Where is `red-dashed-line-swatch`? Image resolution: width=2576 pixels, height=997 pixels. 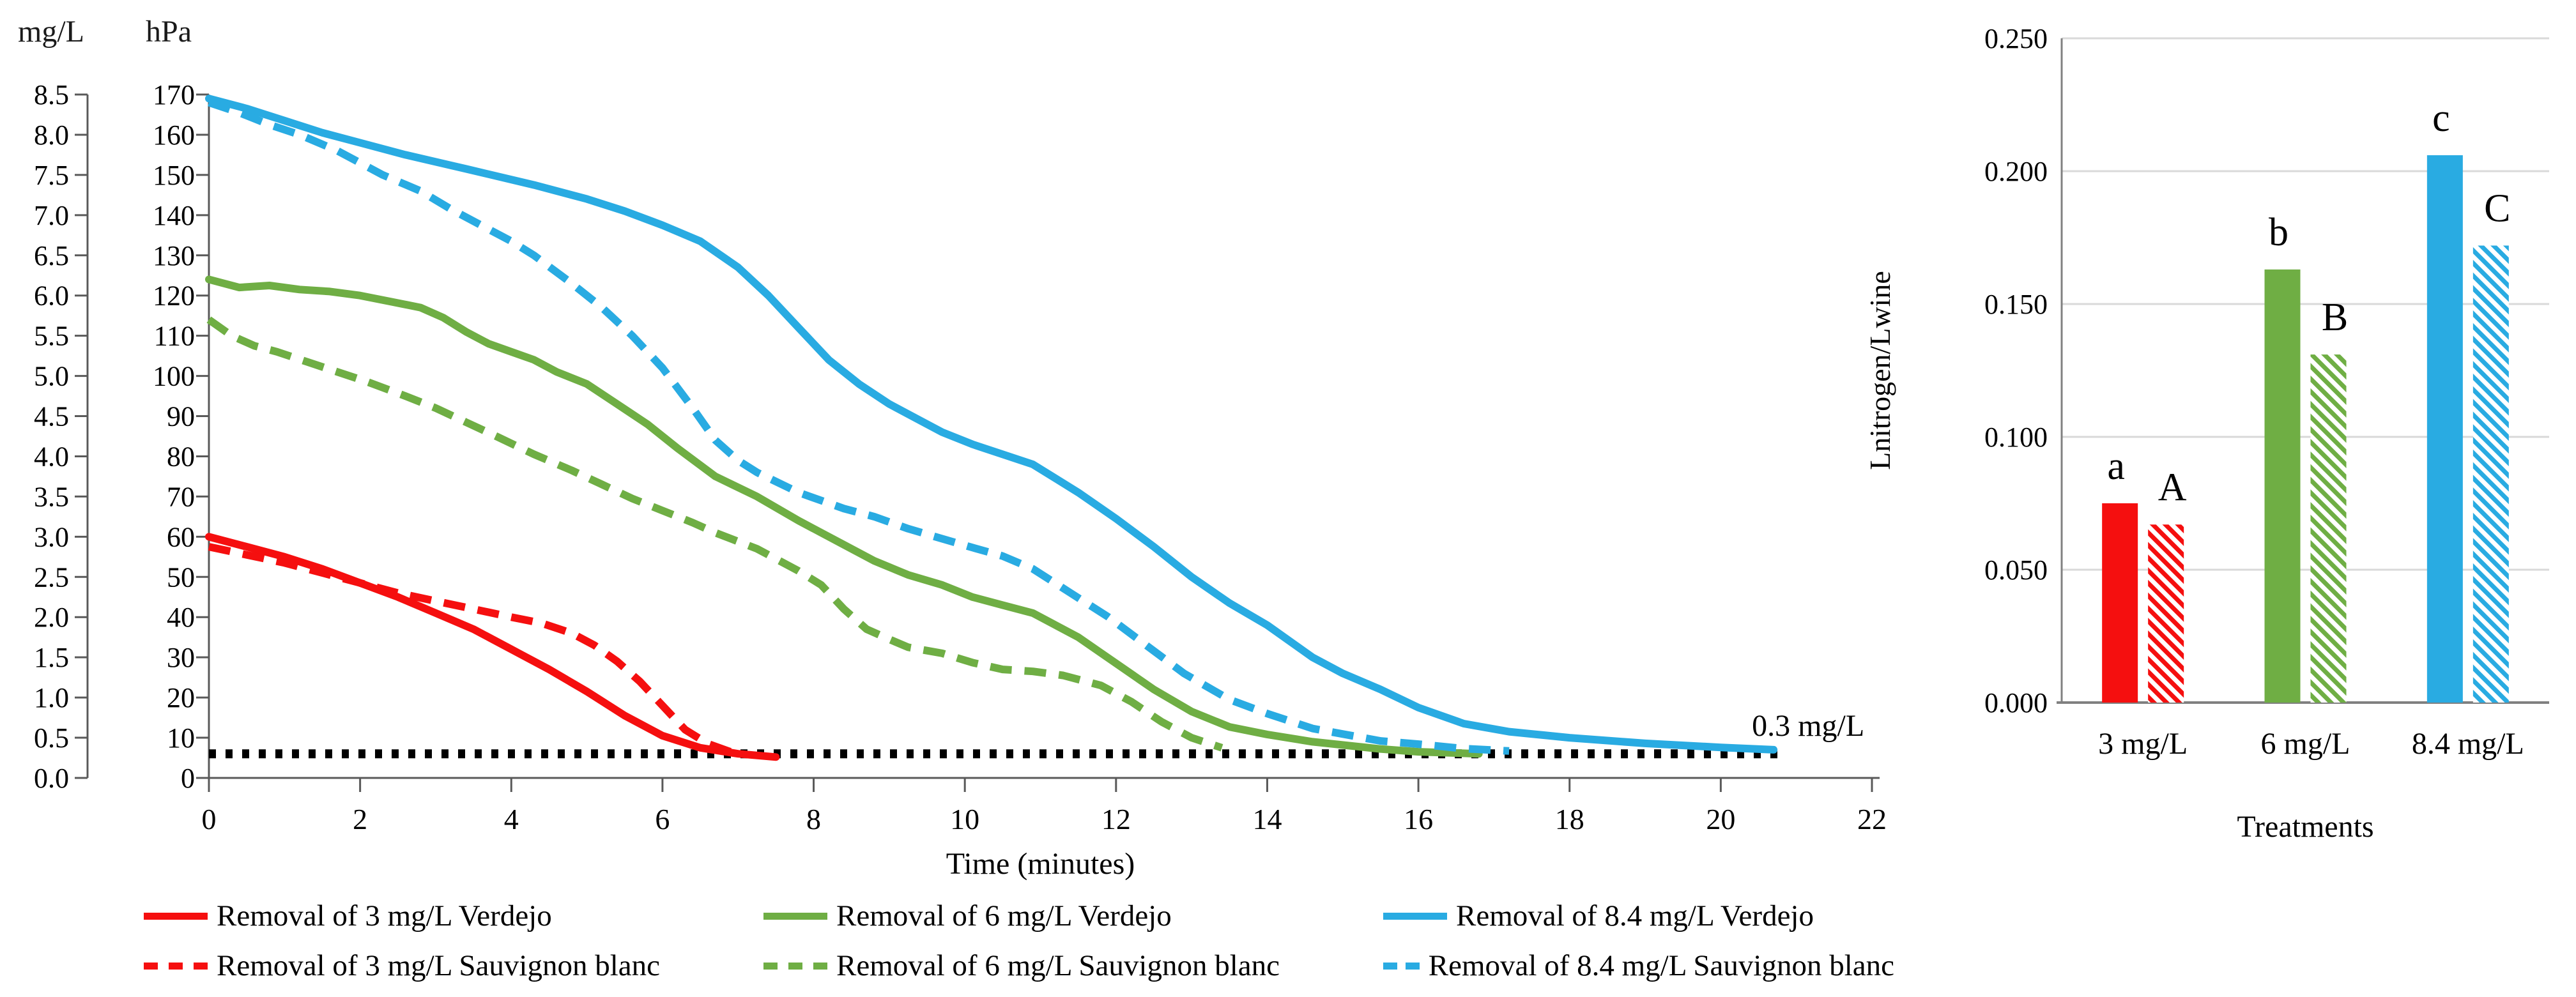 red-dashed-line-swatch is located at coordinates (176, 966).